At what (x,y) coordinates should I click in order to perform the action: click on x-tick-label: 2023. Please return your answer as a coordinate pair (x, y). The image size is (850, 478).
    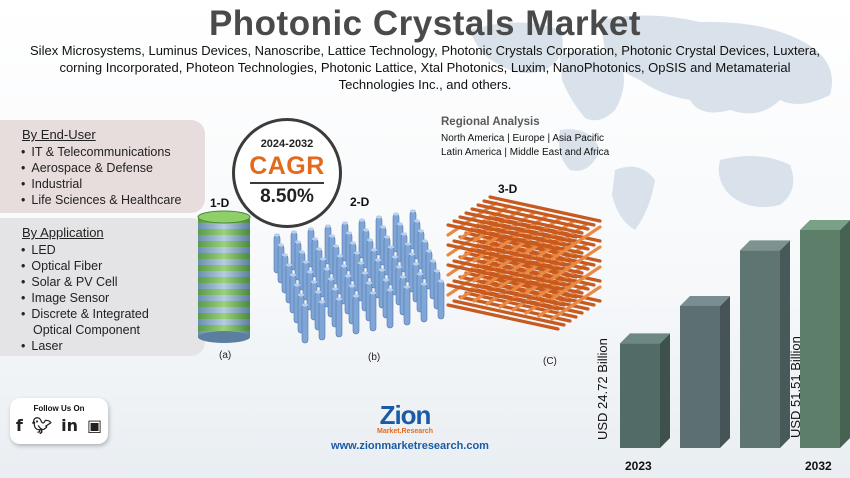
    Looking at the image, I should click on (638, 466).